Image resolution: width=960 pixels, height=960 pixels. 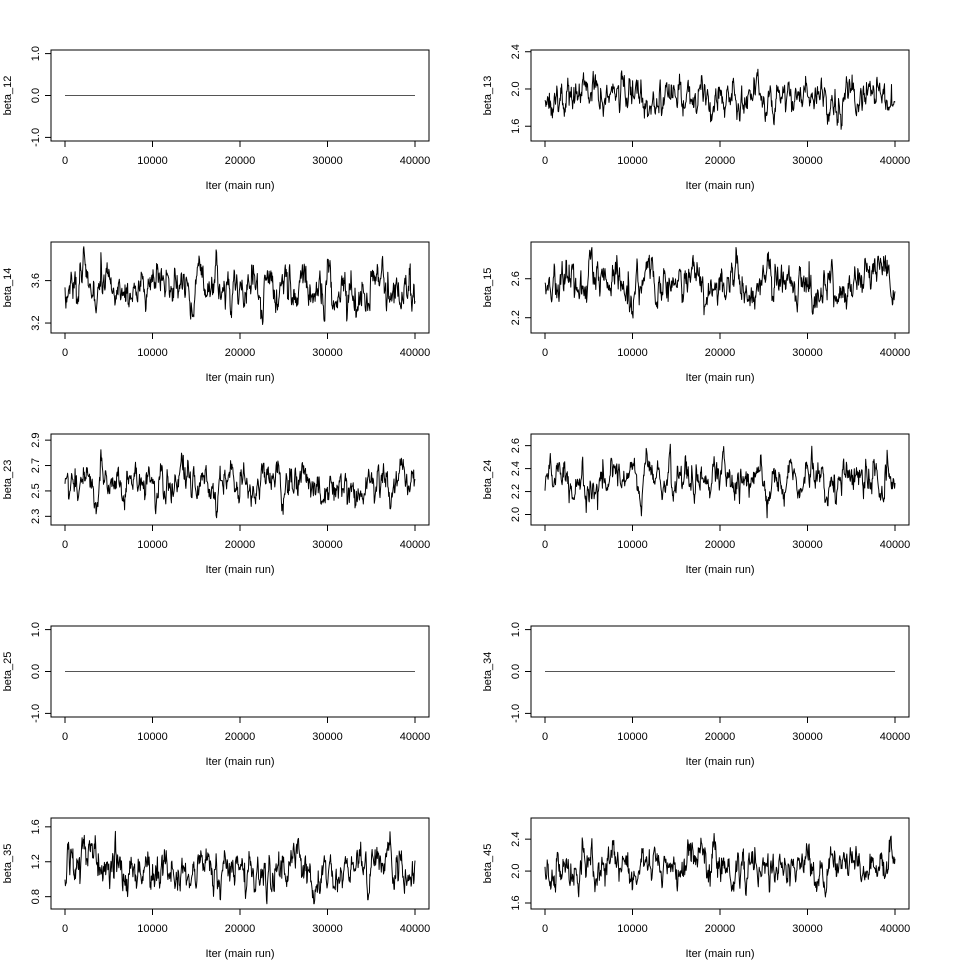 What do you see at coordinates (36, 465) in the screenshot?
I see `y-tick-label: 2.7` at bounding box center [36, 465].